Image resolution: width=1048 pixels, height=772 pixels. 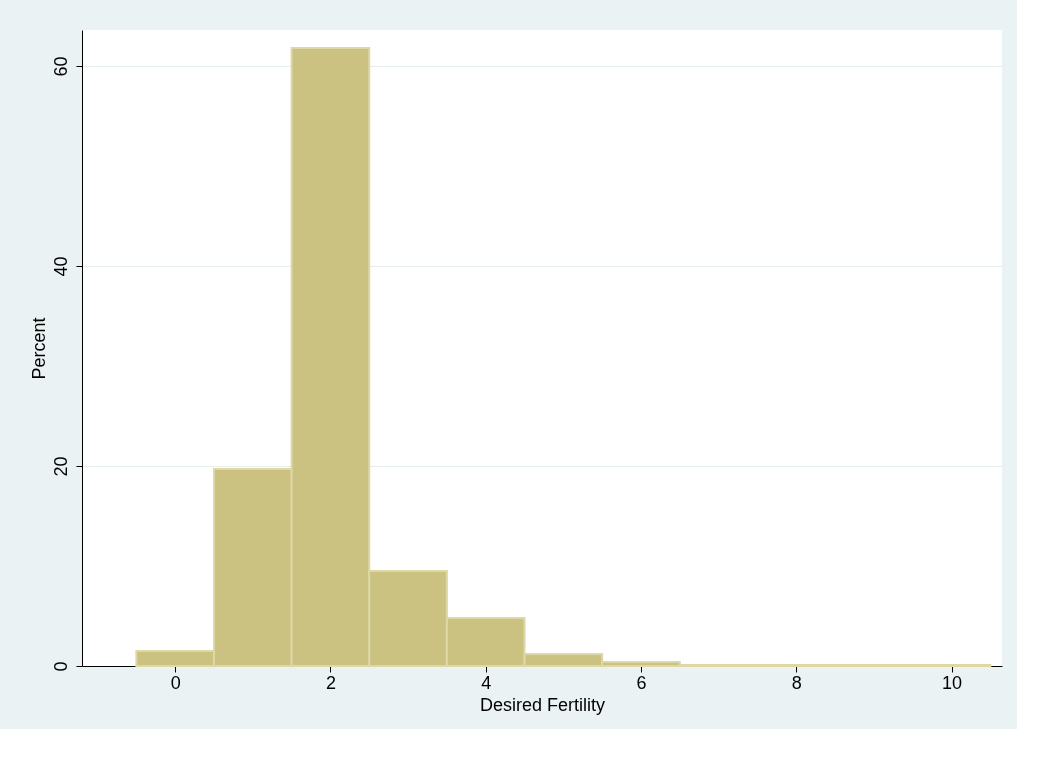 I want to click on x-tick-label: 6, so click(x=641, y=682).